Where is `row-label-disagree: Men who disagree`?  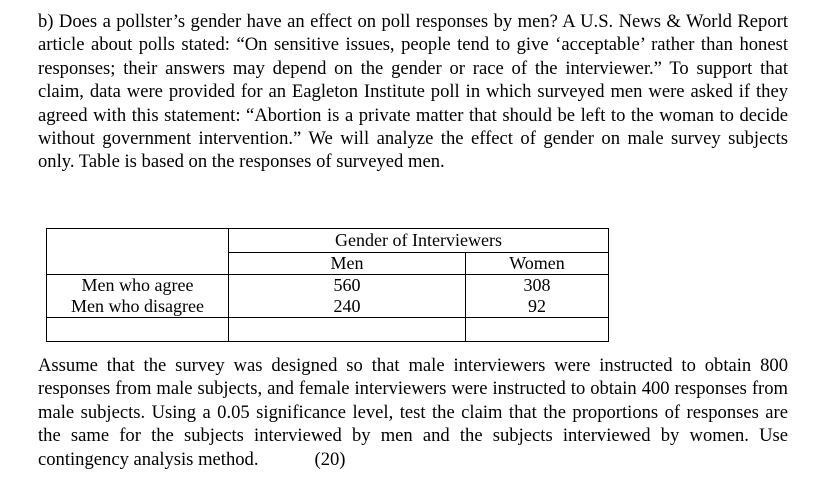
row-label-disagree: Men who disagree is located at coordinates (137, 306).